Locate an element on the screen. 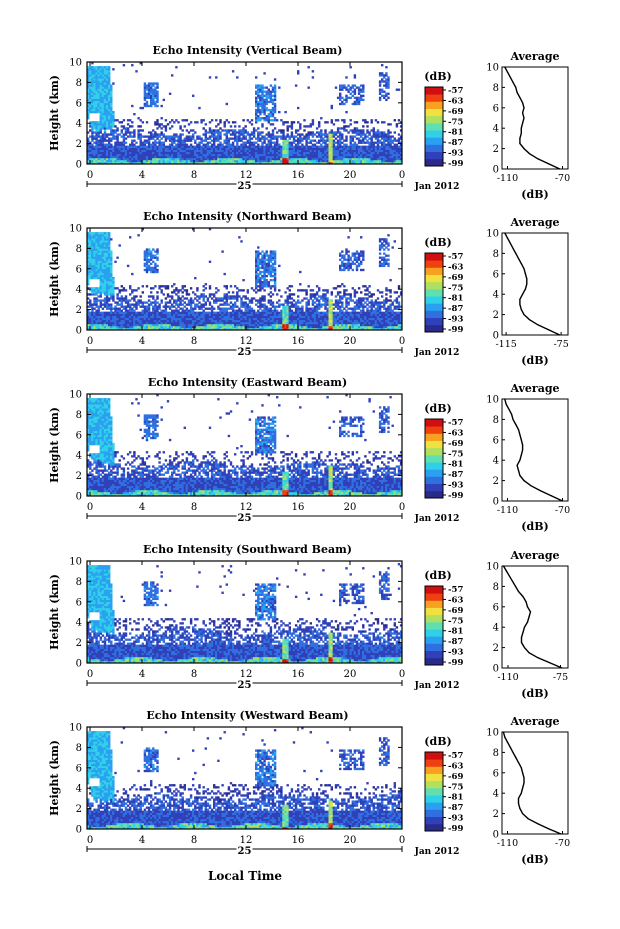 This screenshot has width=620, height=929. colorbar-segment is located at coordinates (434, 112).